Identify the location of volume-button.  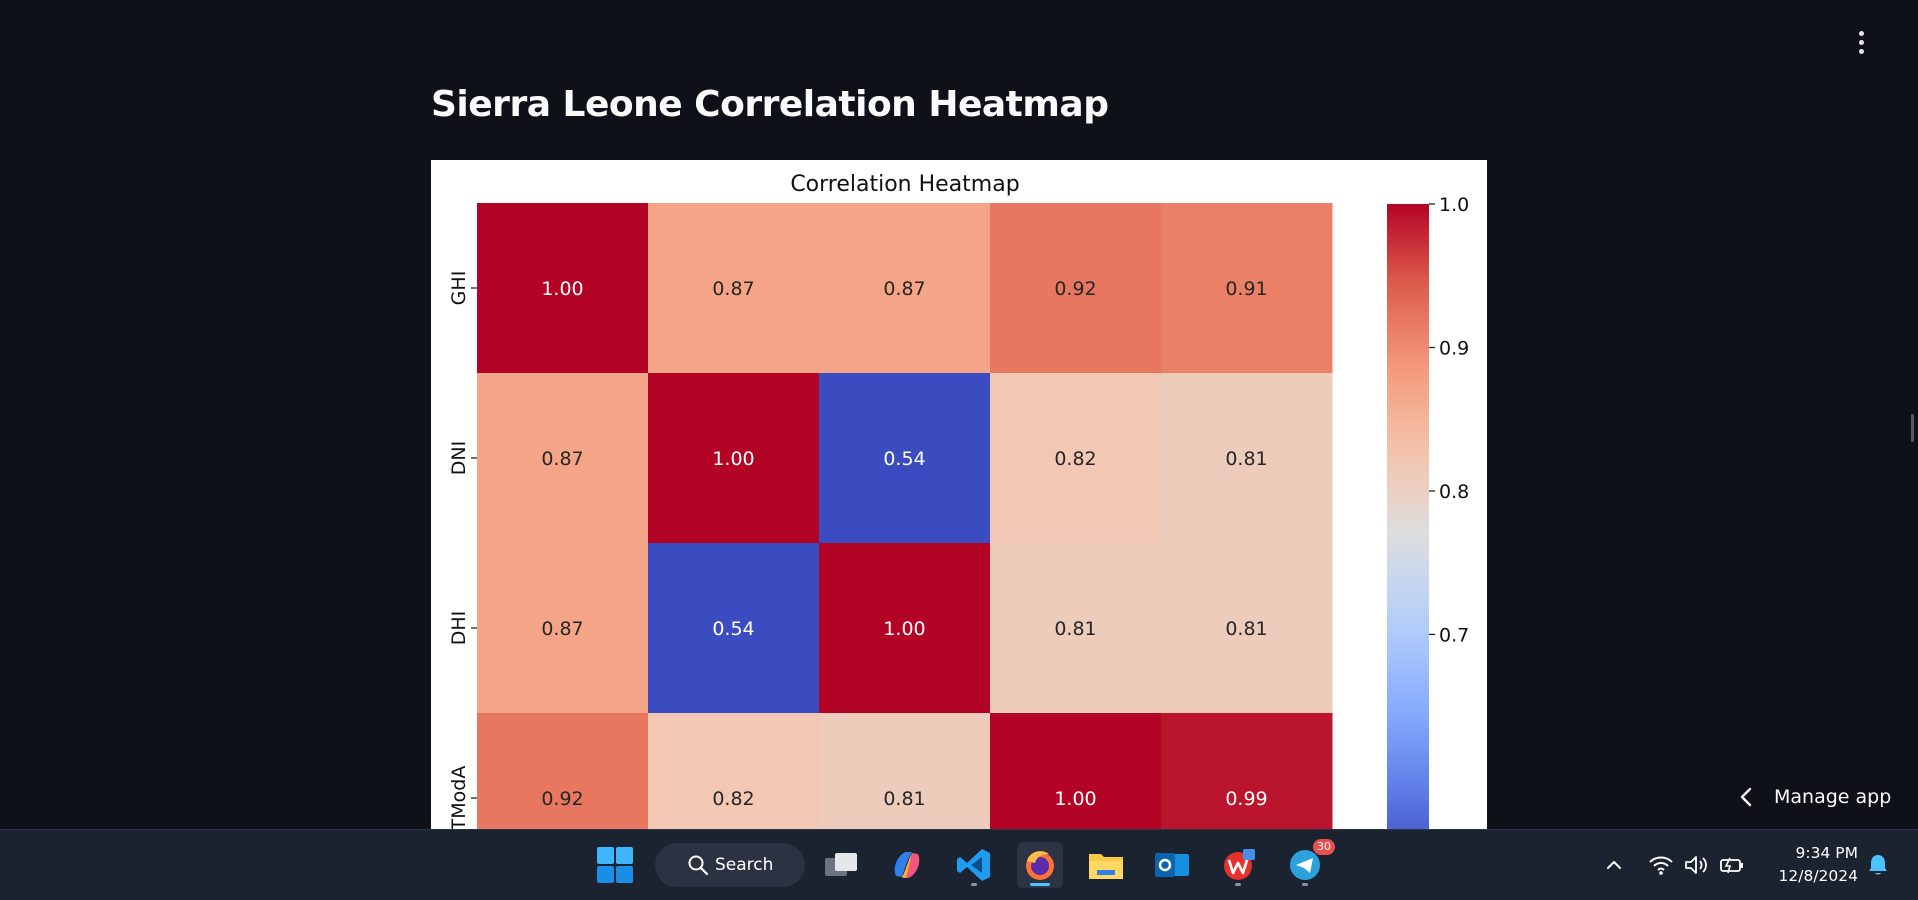
(1696, 865).